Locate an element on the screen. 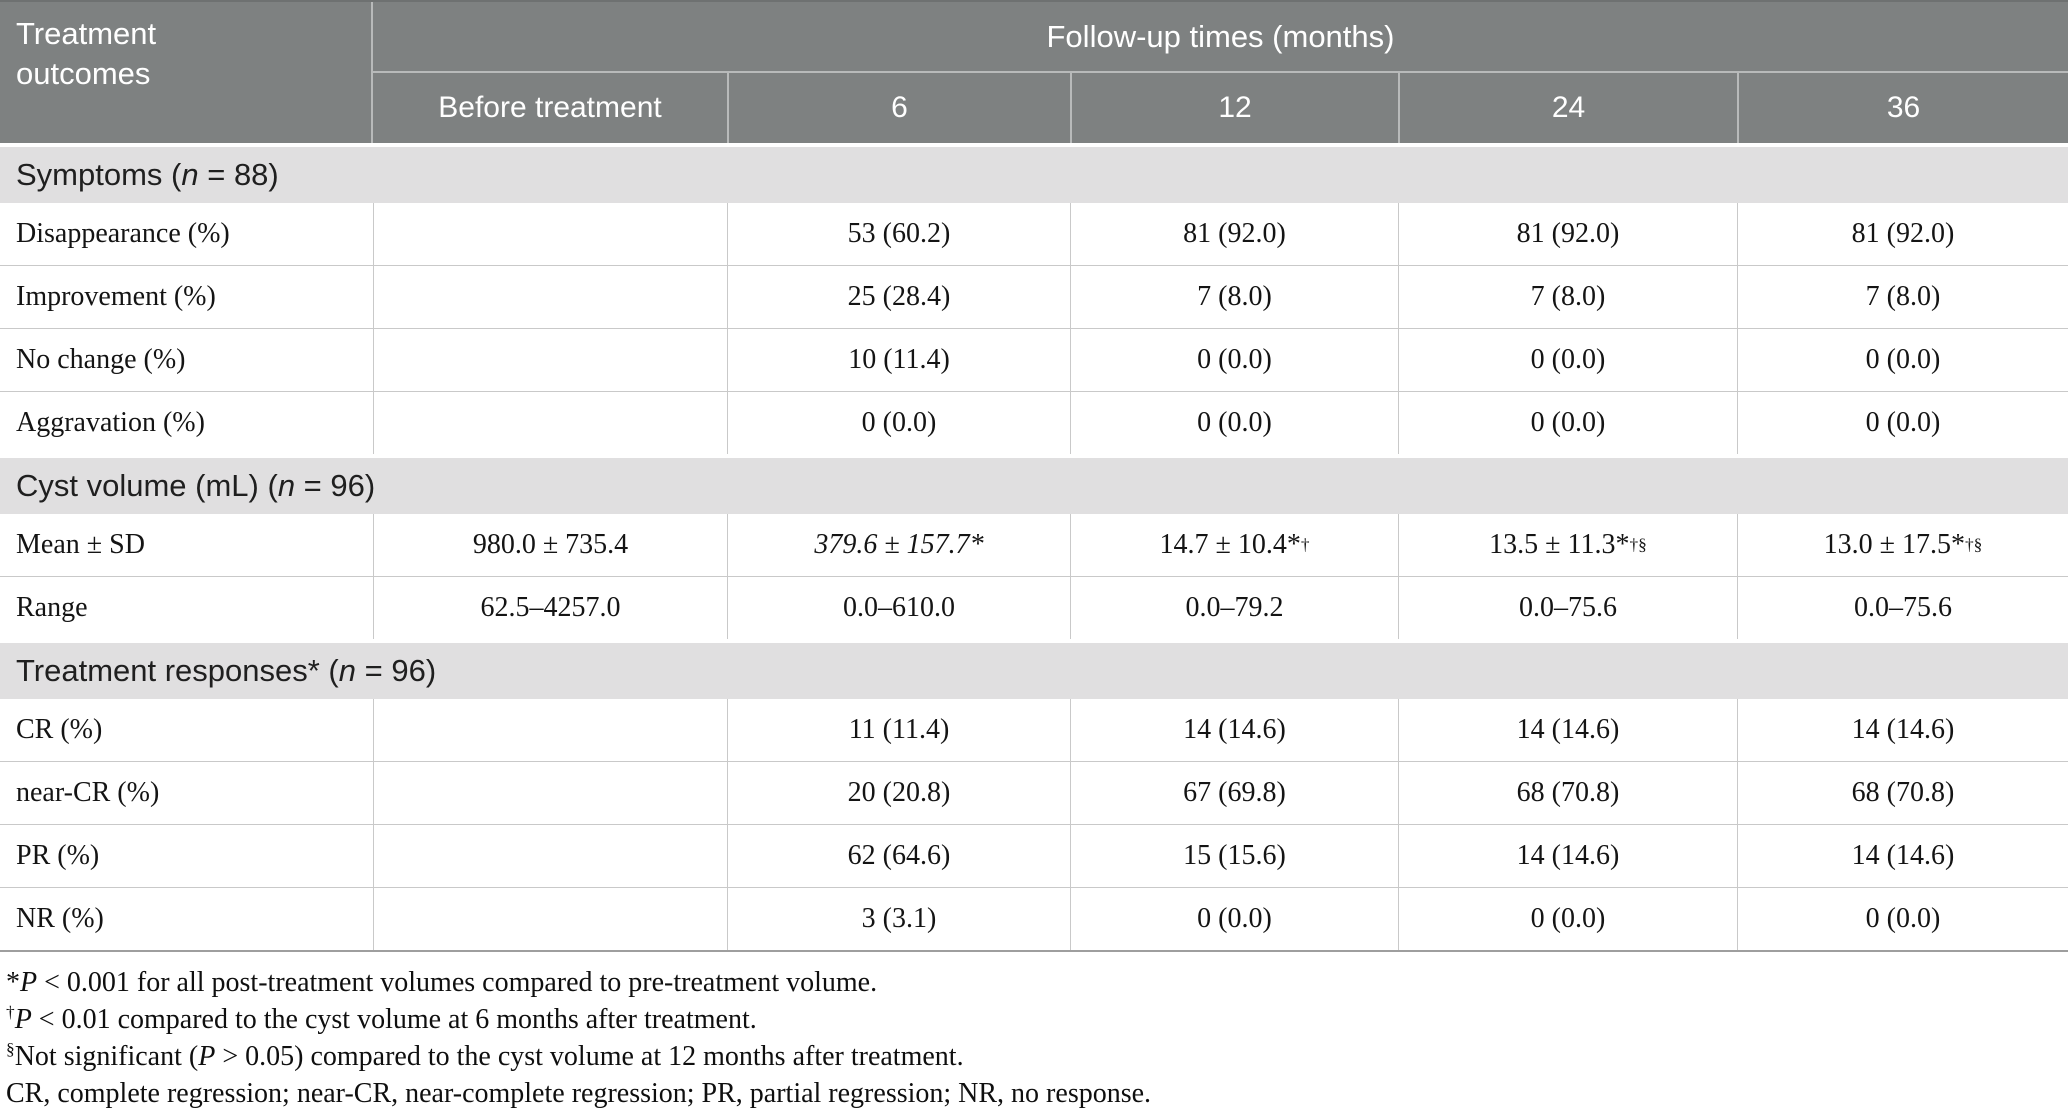  table-cell: 11 (11.4) is located at coordinates (898, 730).